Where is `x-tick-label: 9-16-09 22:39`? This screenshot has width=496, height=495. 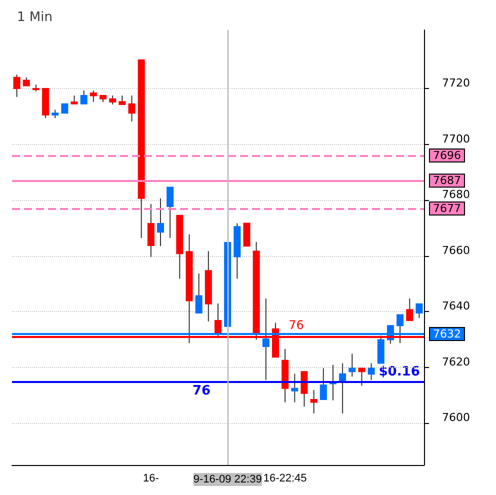 x-tick-label: 9-16-09 22:39 is located at coordinates (227, 480).